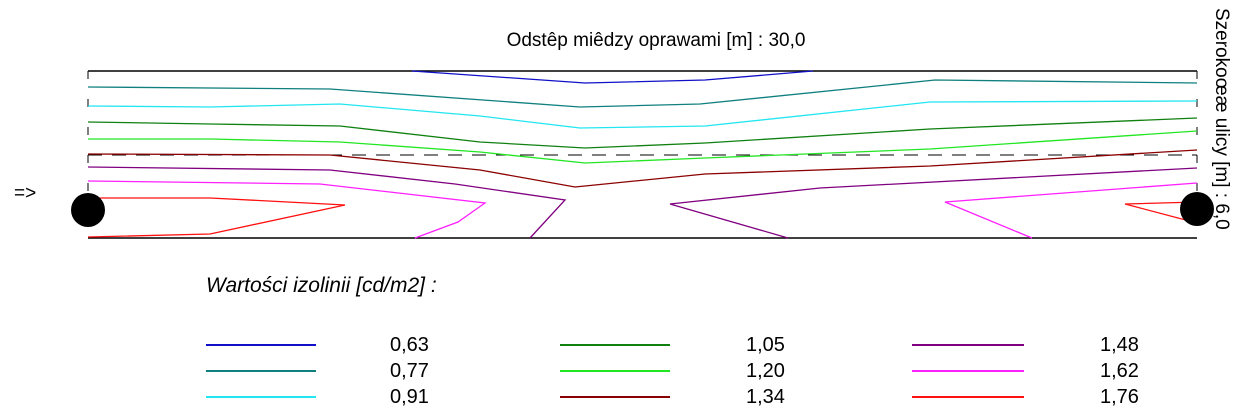 The height and width of the screenshot is (416, 1242). I want to click on legend-value: 1,76, so click(1119, 397).